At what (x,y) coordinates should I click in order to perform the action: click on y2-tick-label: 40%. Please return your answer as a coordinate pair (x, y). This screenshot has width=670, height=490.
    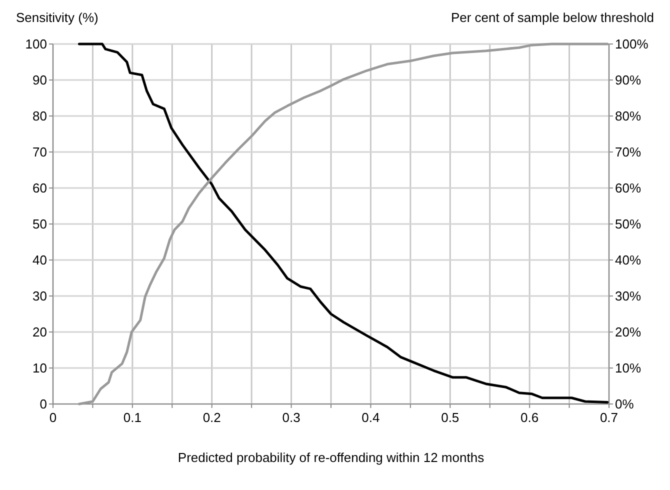
    Looking at the image, I should click on (628, 260).